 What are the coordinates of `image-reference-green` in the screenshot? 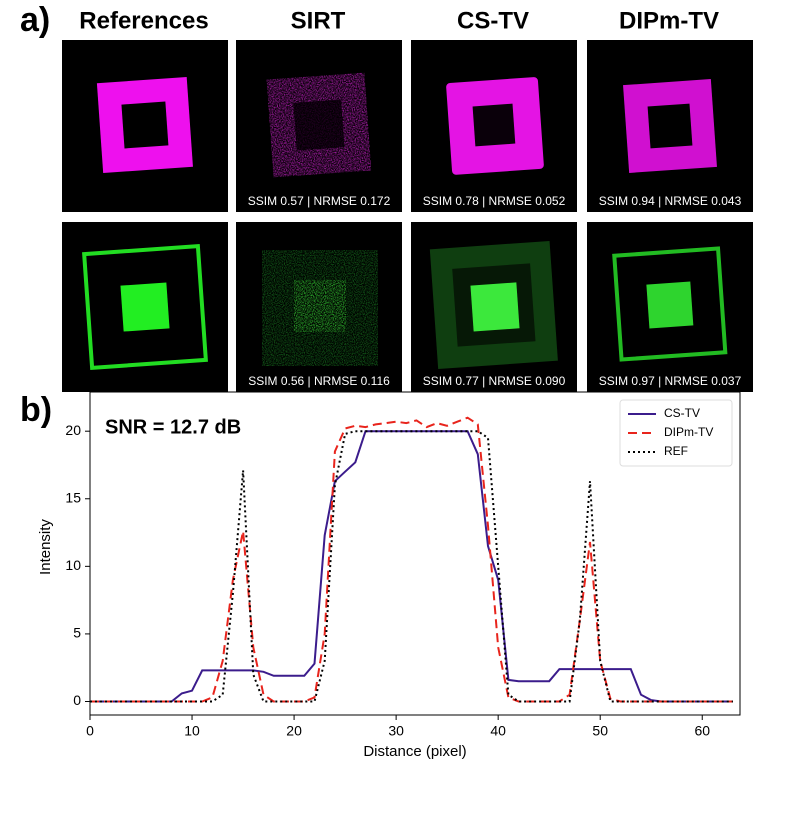 It's located at (145, 307).